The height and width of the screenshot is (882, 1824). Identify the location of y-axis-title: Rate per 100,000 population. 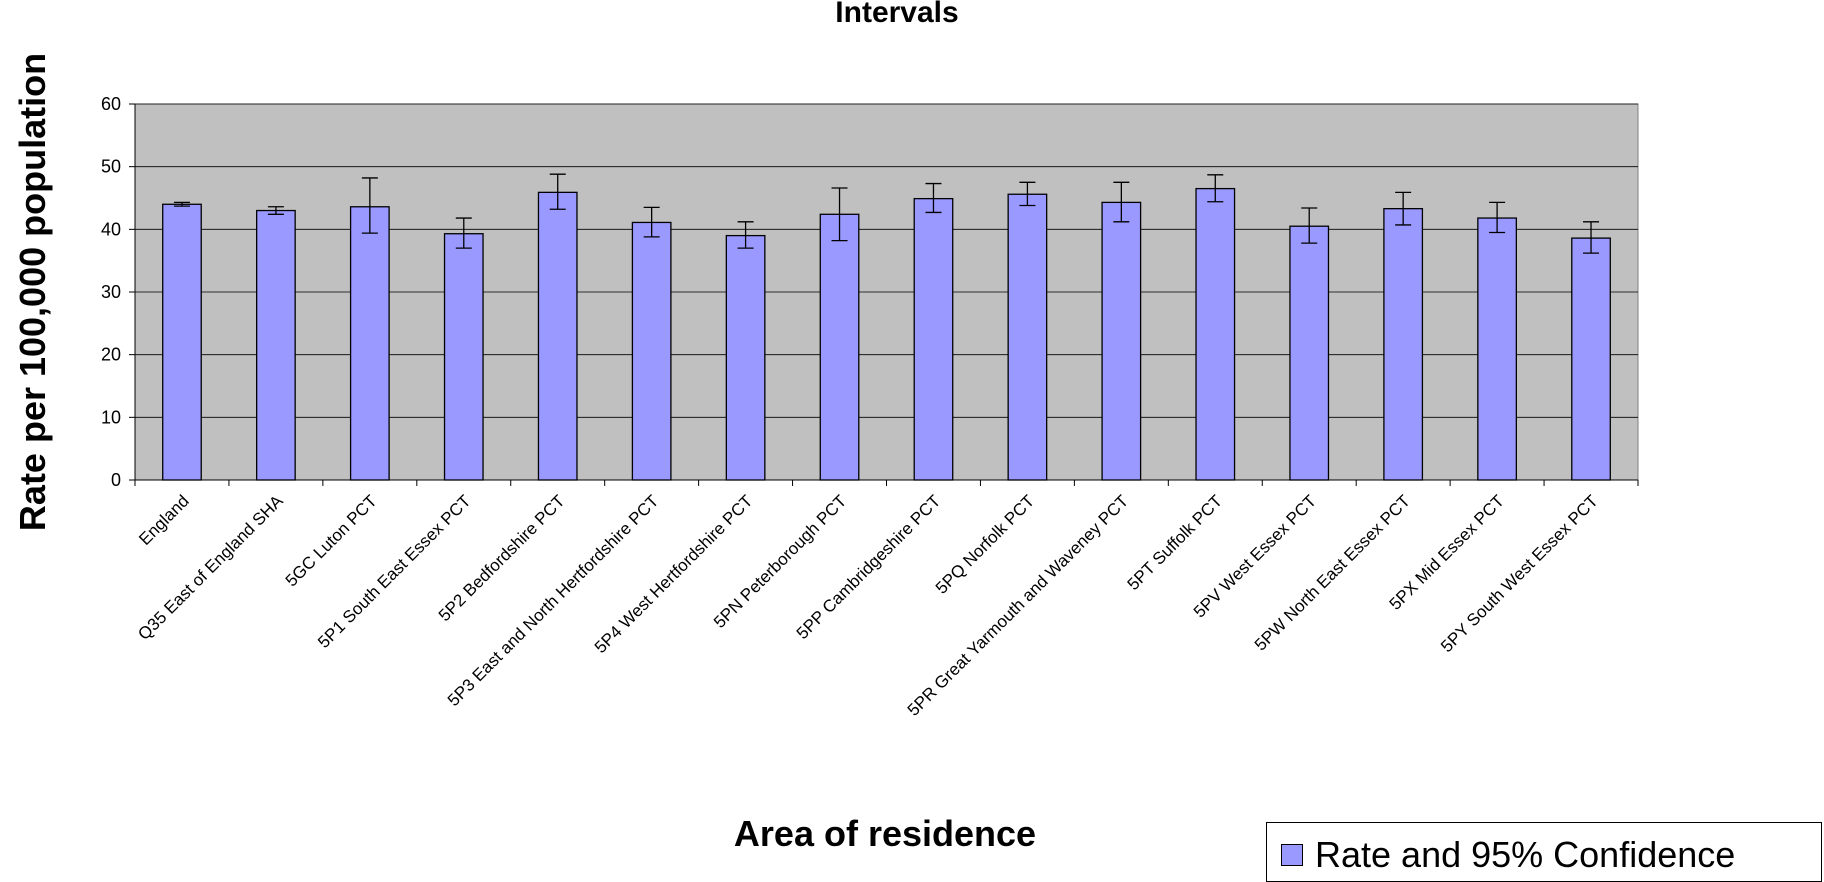
(32, 292).